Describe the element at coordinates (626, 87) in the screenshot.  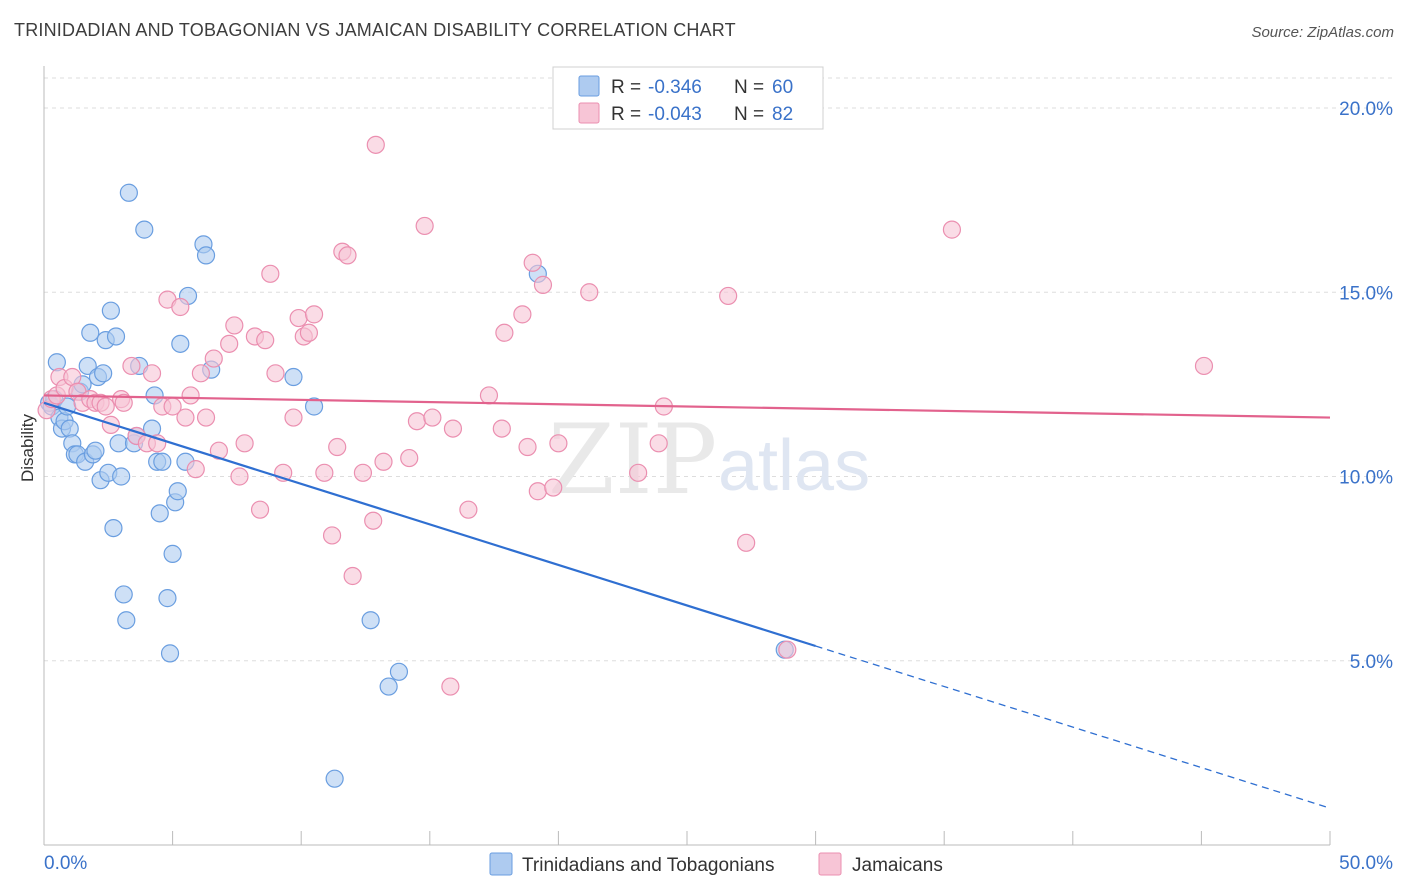
I see `legend-r-label-blue: R =` at that location.